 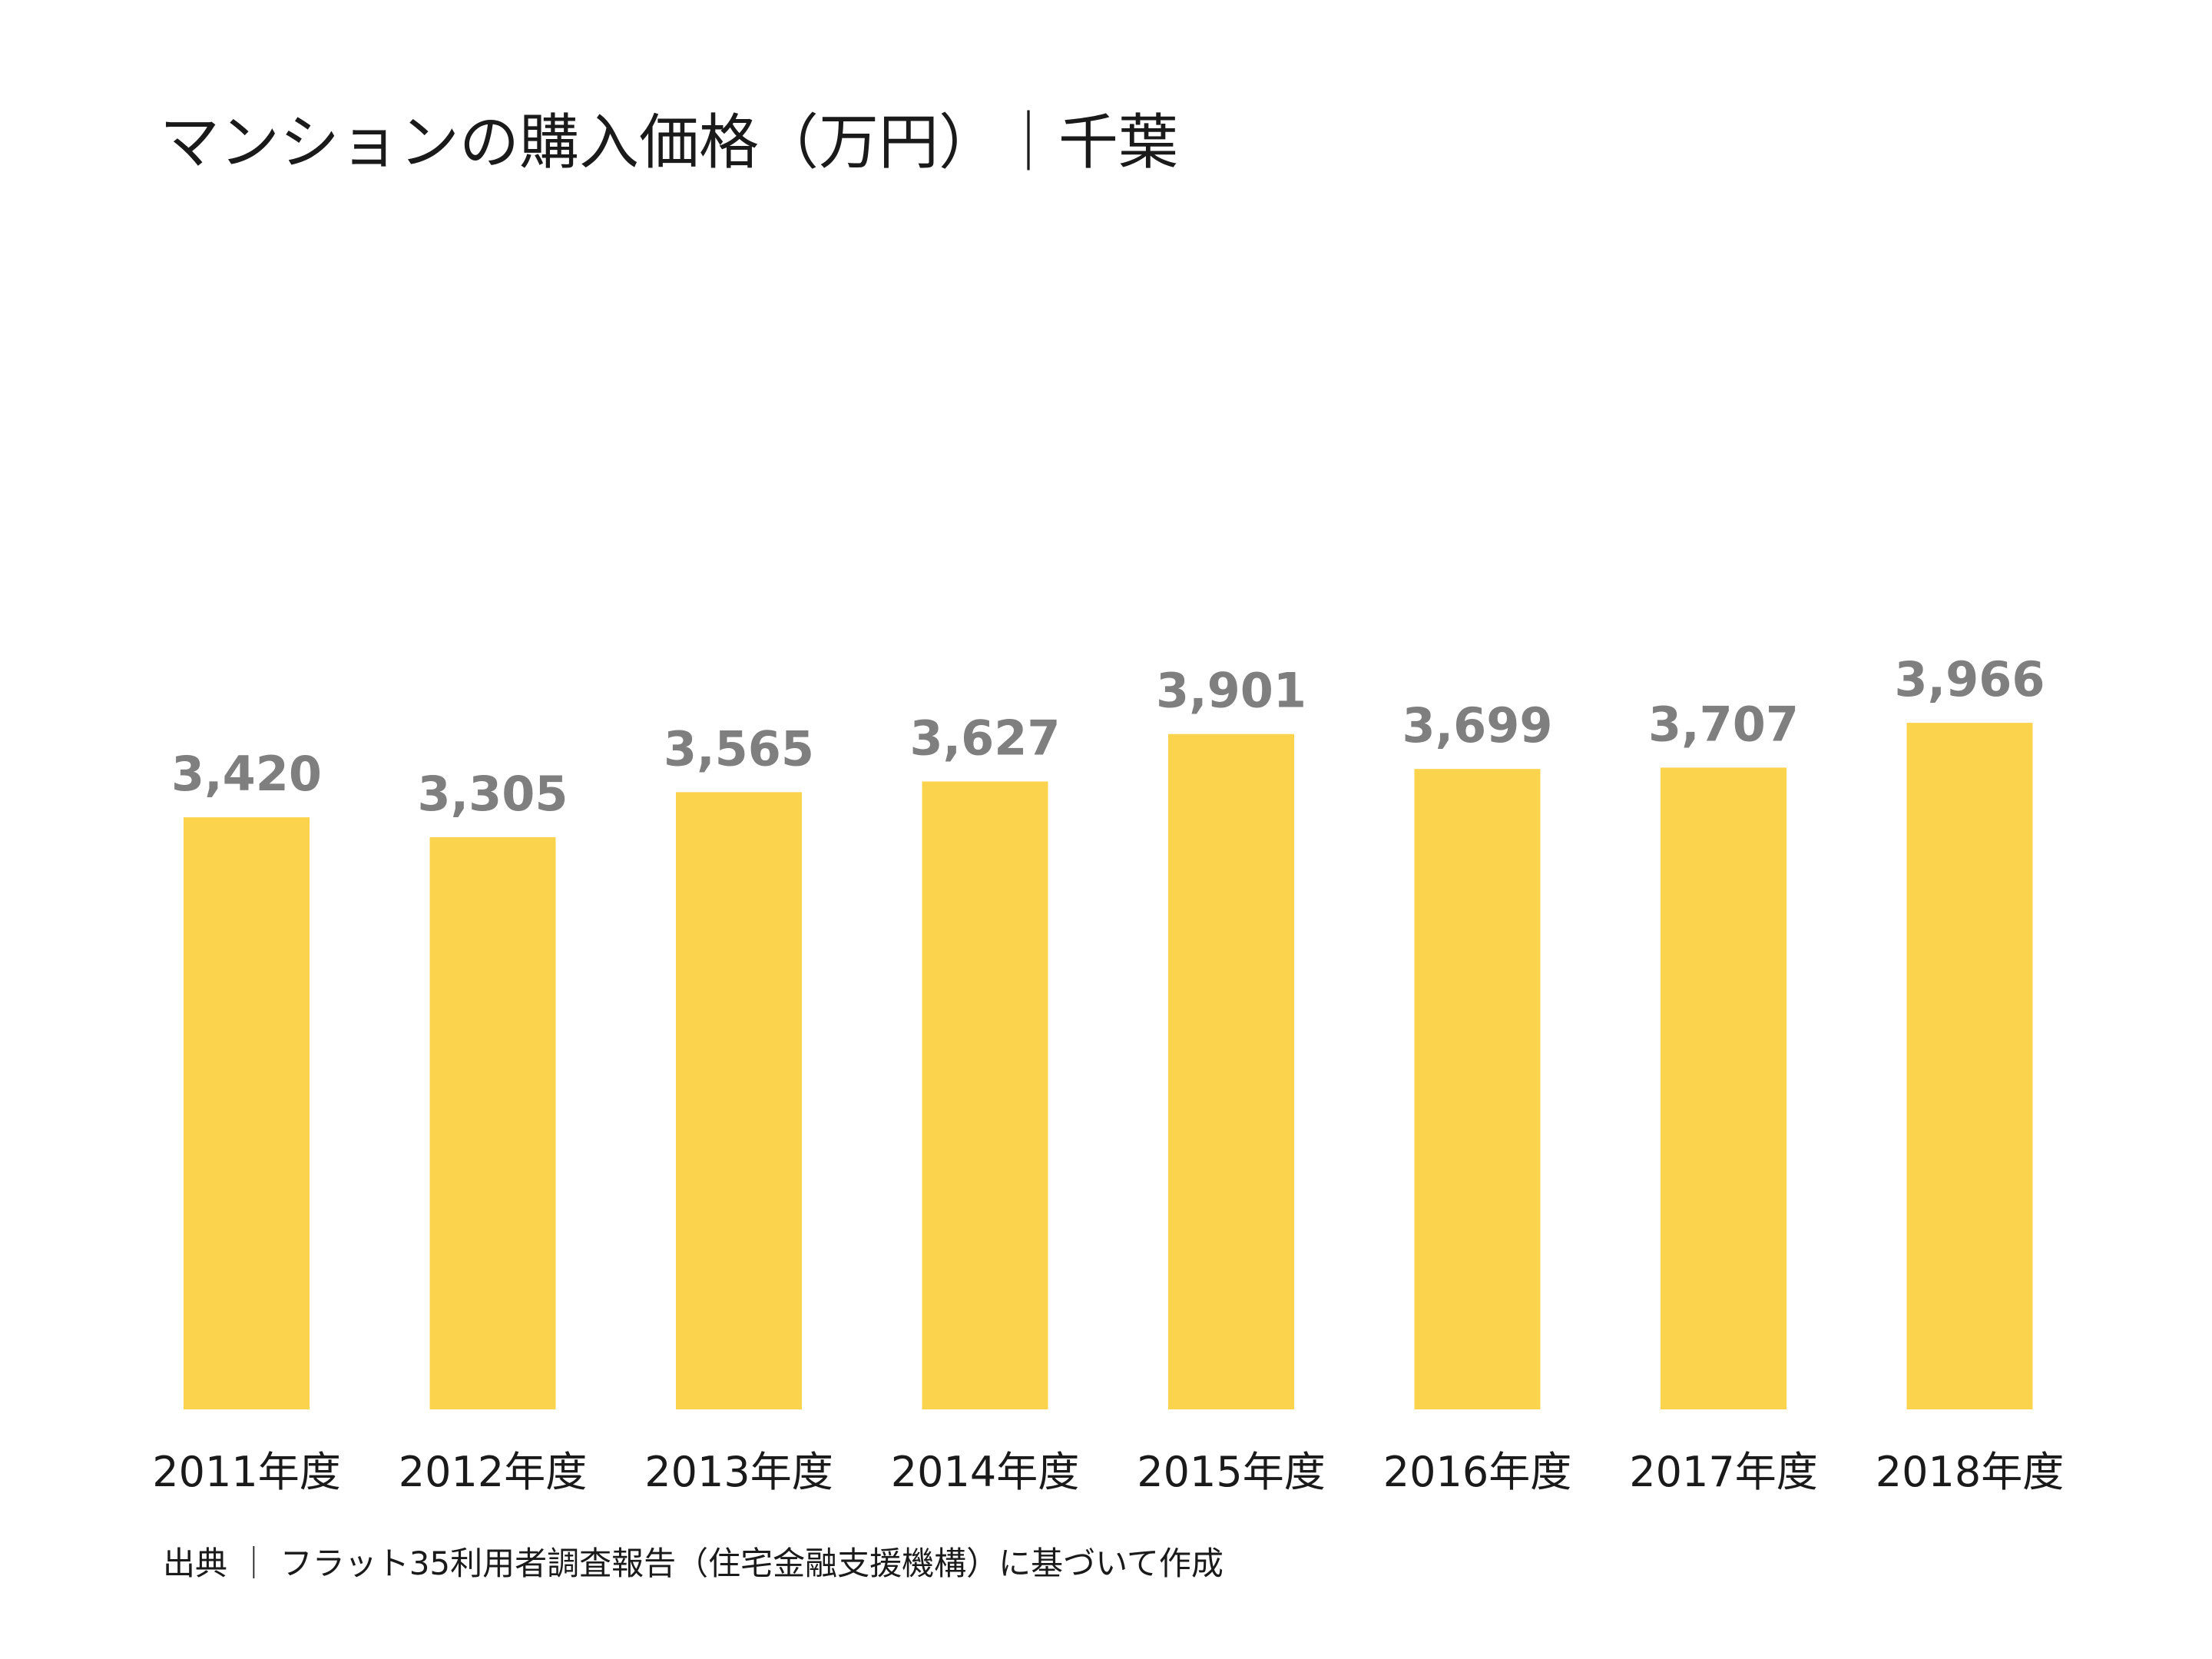 What do you see at coordinates (1969, 679) in the screenshot?
I see `value-label: 3,966` at bounding box center [1969, 679].